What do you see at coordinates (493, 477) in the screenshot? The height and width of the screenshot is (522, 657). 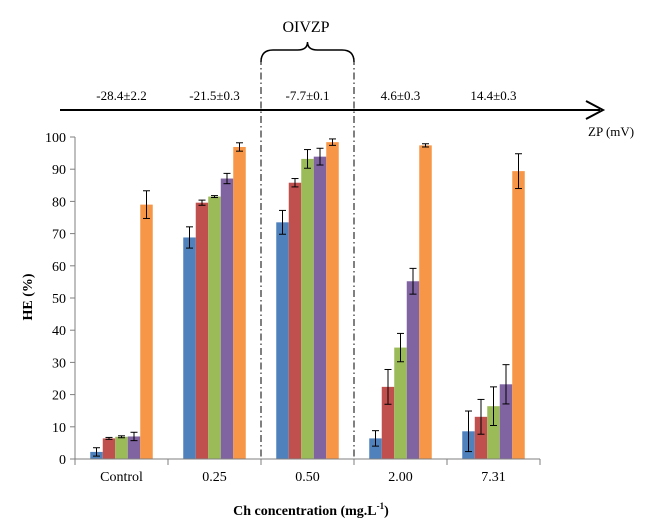 I see `x-tick-label: 7.31` at bounding box center [493, 477].